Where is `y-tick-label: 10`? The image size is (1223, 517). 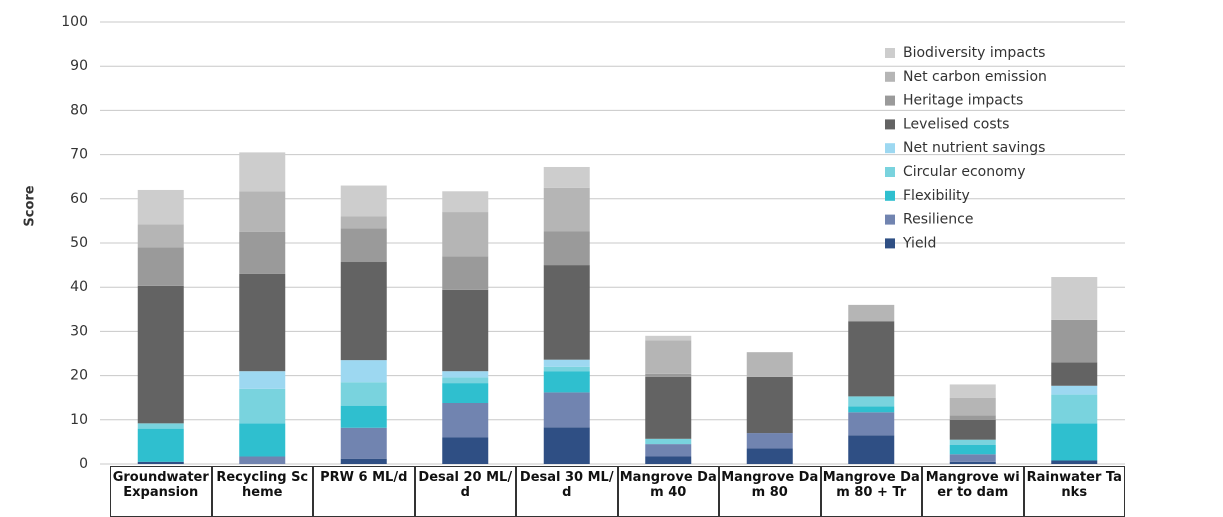
y-tick-label: 10 is located at coordinates (79, 420).